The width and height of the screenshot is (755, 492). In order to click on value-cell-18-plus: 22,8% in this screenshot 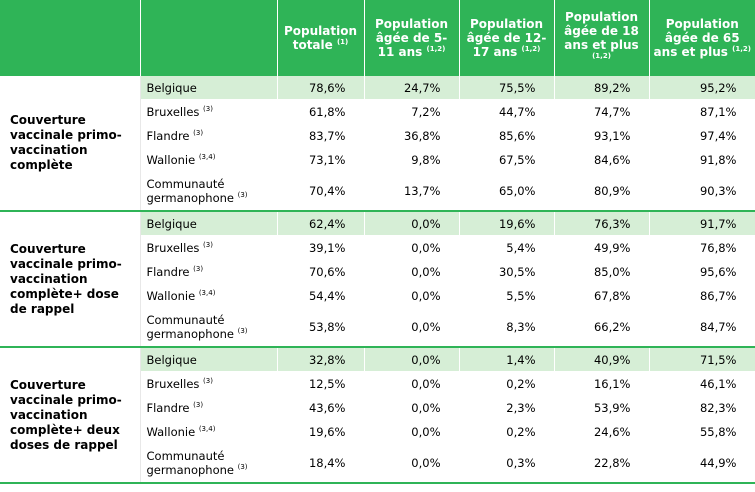, I will do `click(602, 463)`.